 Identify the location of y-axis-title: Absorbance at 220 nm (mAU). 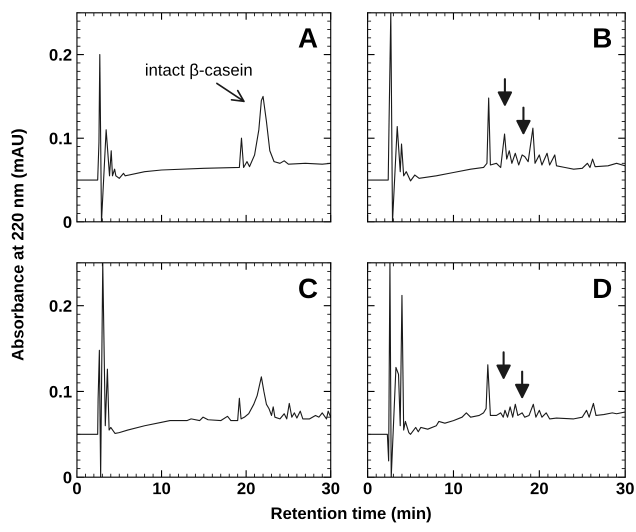
(19, 245).